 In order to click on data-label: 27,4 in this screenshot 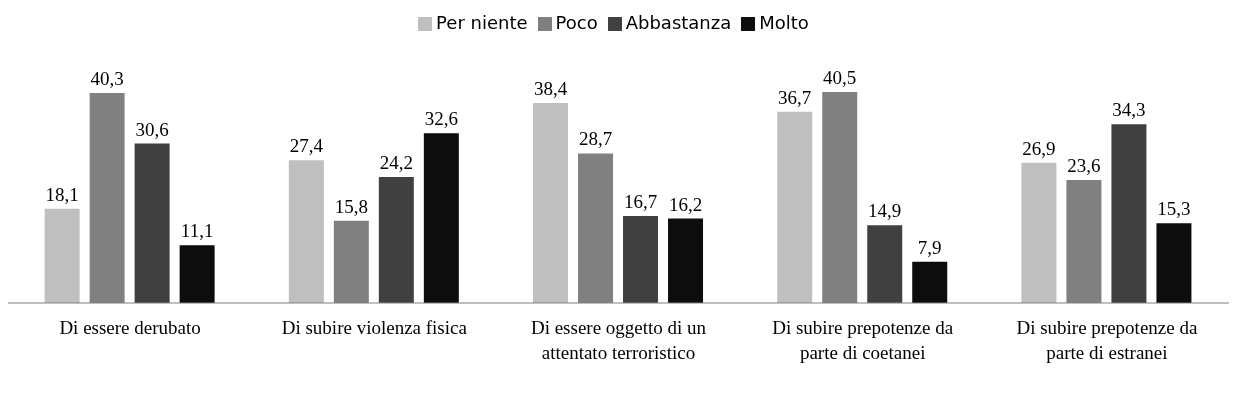, I will do `click(306, 146)`.